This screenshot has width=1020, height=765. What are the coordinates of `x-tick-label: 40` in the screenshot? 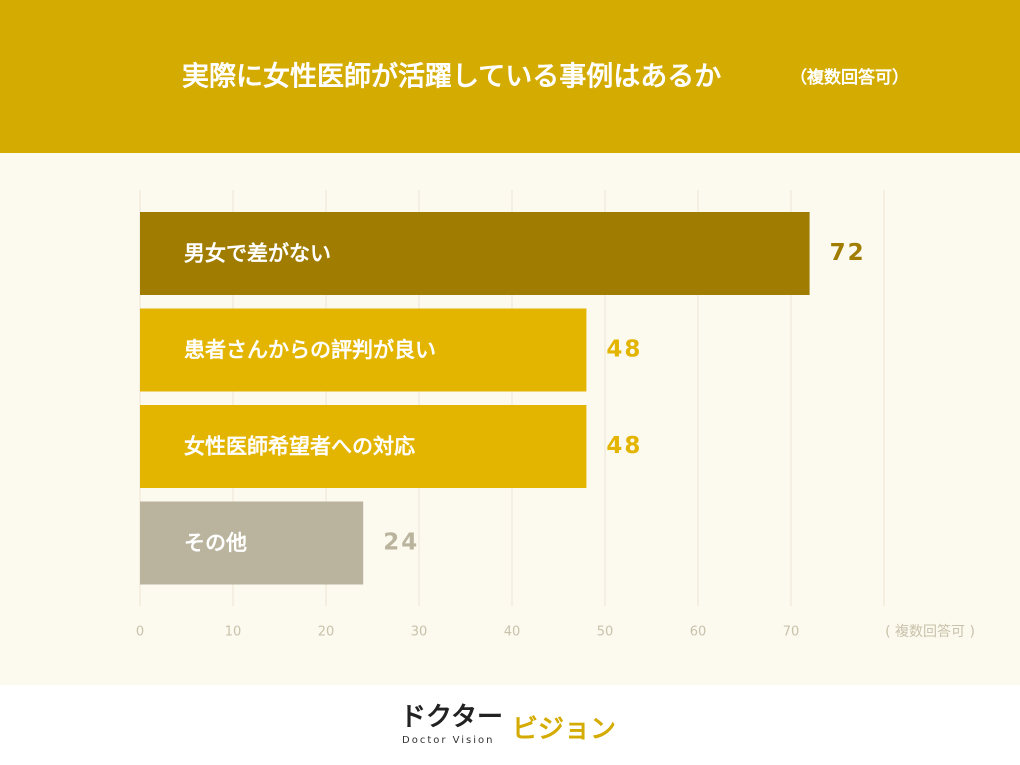 It's located at (512, 632).